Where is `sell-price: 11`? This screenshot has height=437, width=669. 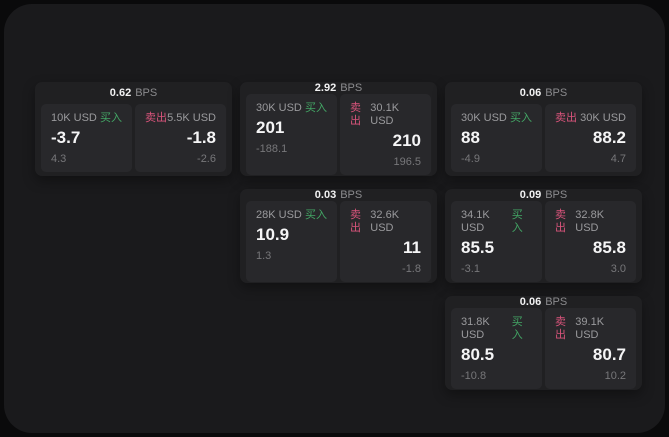 sell-price: 11 is located at coordinates (412, 247).